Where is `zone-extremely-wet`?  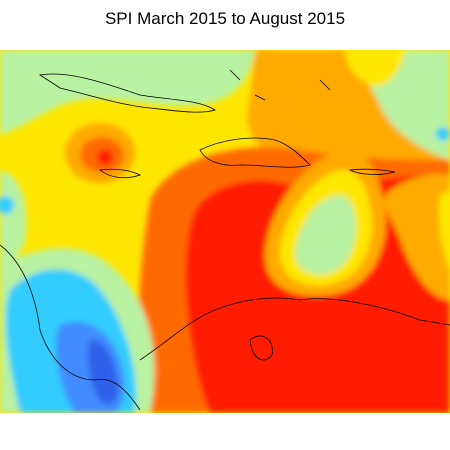
zone-extremely-wet is located at coordinates (103, 372).